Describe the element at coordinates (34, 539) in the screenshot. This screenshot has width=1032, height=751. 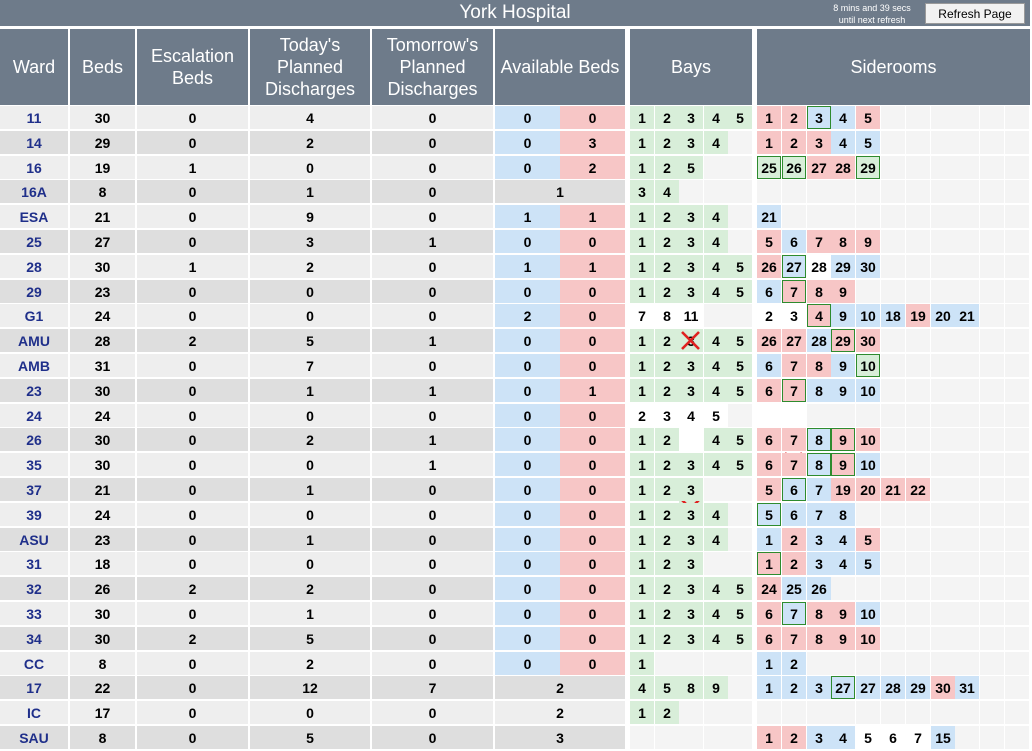
I see `ward-cell: ASU` at that location.